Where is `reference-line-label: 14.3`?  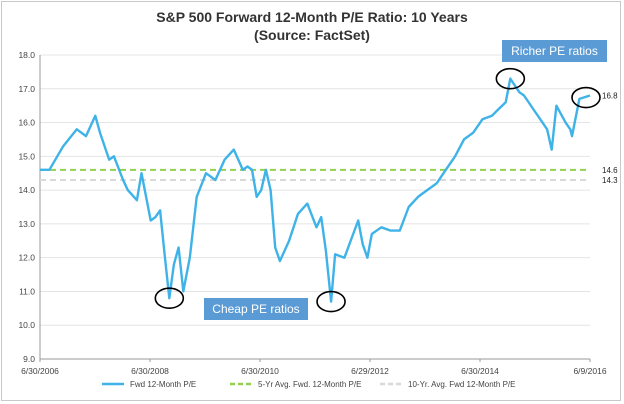
reference-line-label: 14.3 is located at coordinates (610, 180).